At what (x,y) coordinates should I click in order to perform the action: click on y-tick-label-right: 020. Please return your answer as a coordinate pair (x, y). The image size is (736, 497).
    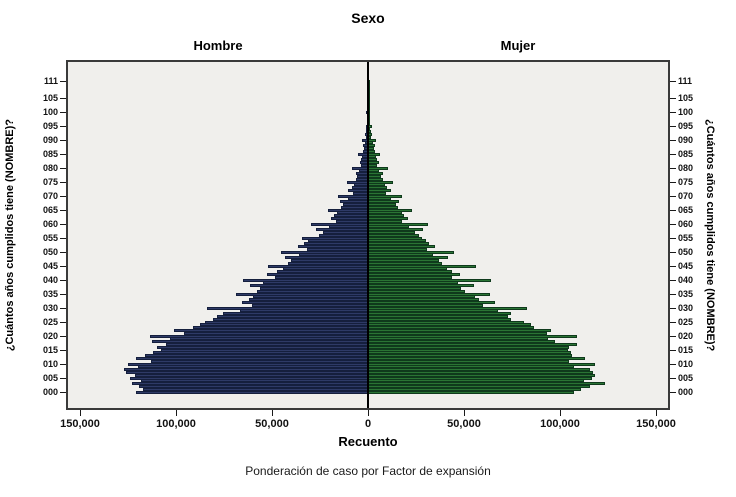
    Looking at the image, I should click on (686, 335).